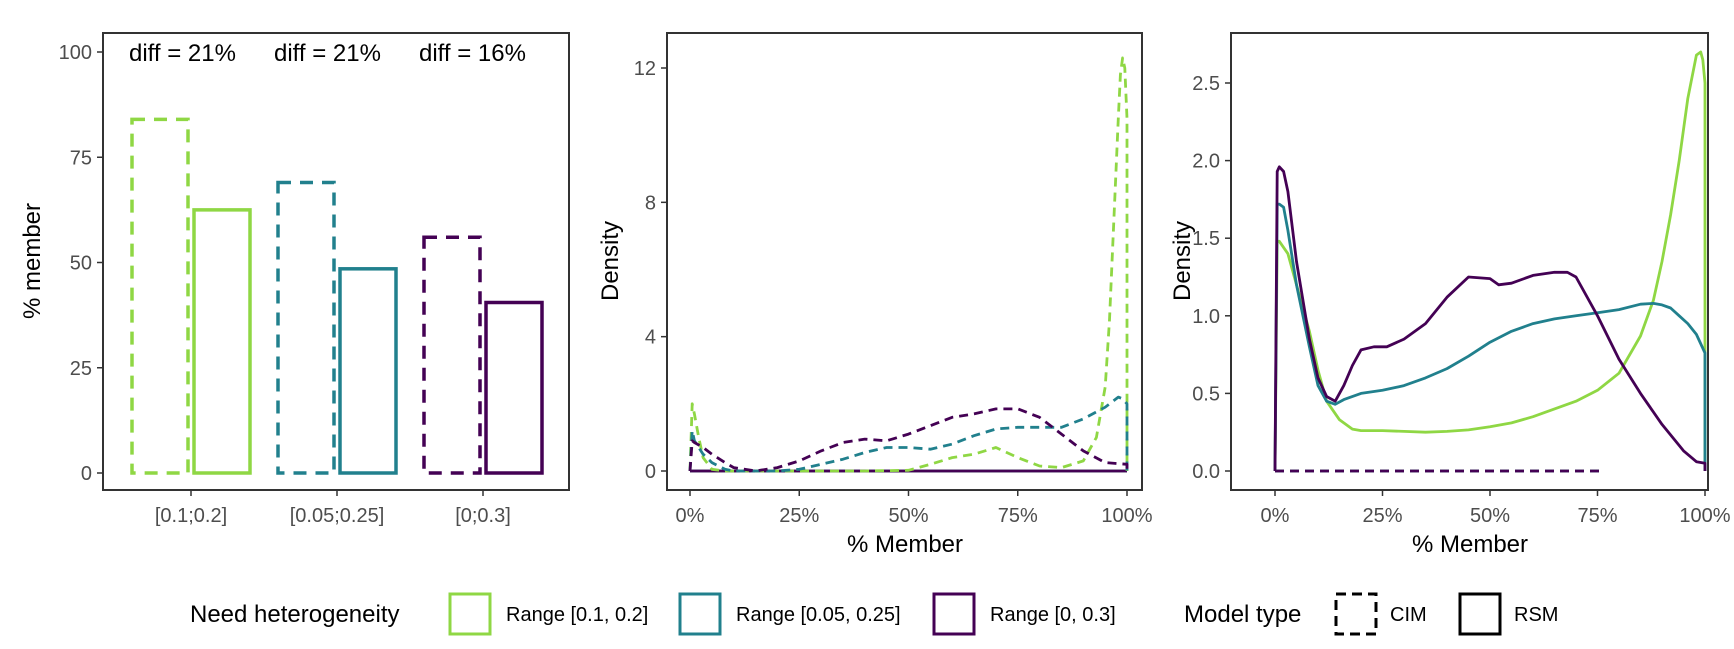  Describe the element at coordinates (645, 69) in the screenshot. I see `cim-density-ytick-label-12: 12` at that location.